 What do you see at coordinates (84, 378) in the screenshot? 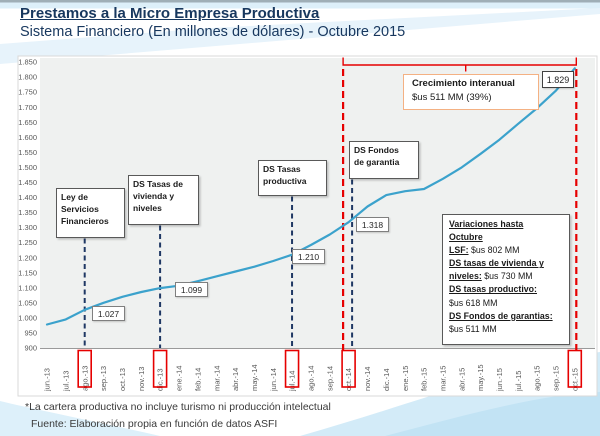
I see `x-tick-label: ago.-13` at bounding box center [84, 378].